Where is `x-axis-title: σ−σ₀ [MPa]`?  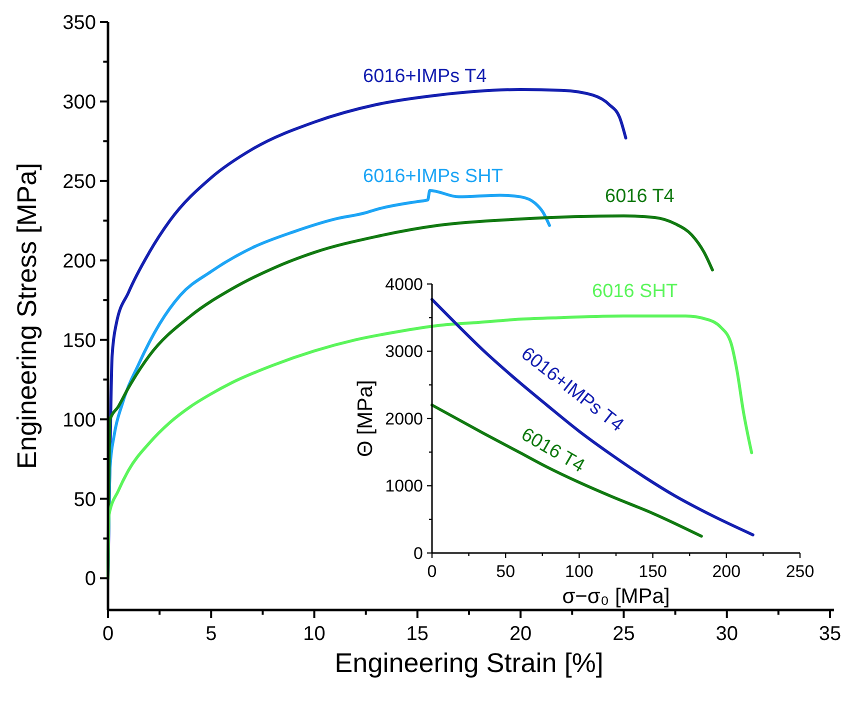 x-axis-title: σ−σ₀ [MPa] is located at coordinates (616, 596).